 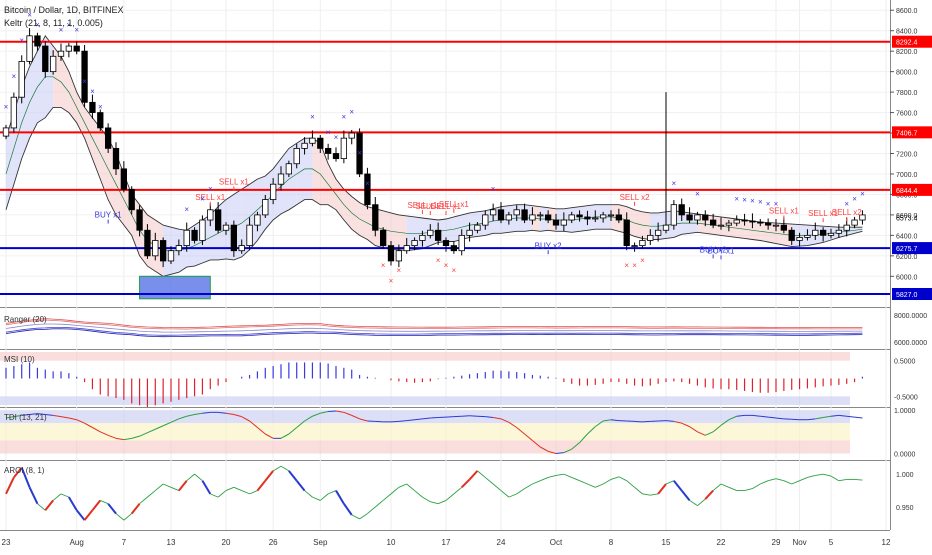 I want to click on x-tick-label: 12, so click(x=886, y=542).